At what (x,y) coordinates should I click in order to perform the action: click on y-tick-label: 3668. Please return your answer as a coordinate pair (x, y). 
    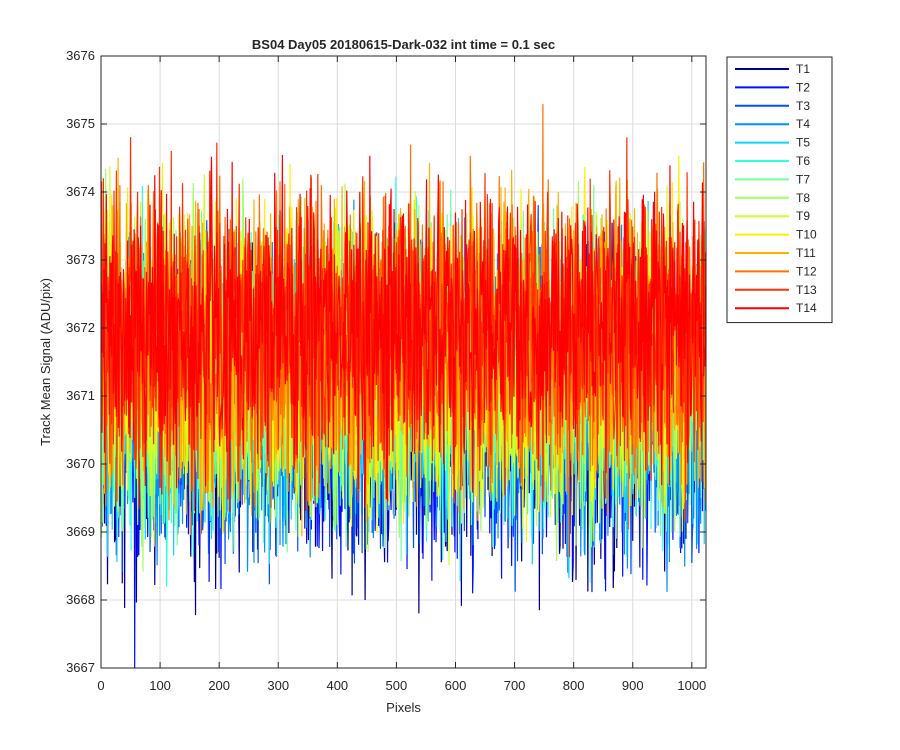
    Looking at the image, I should click on (80, 599).